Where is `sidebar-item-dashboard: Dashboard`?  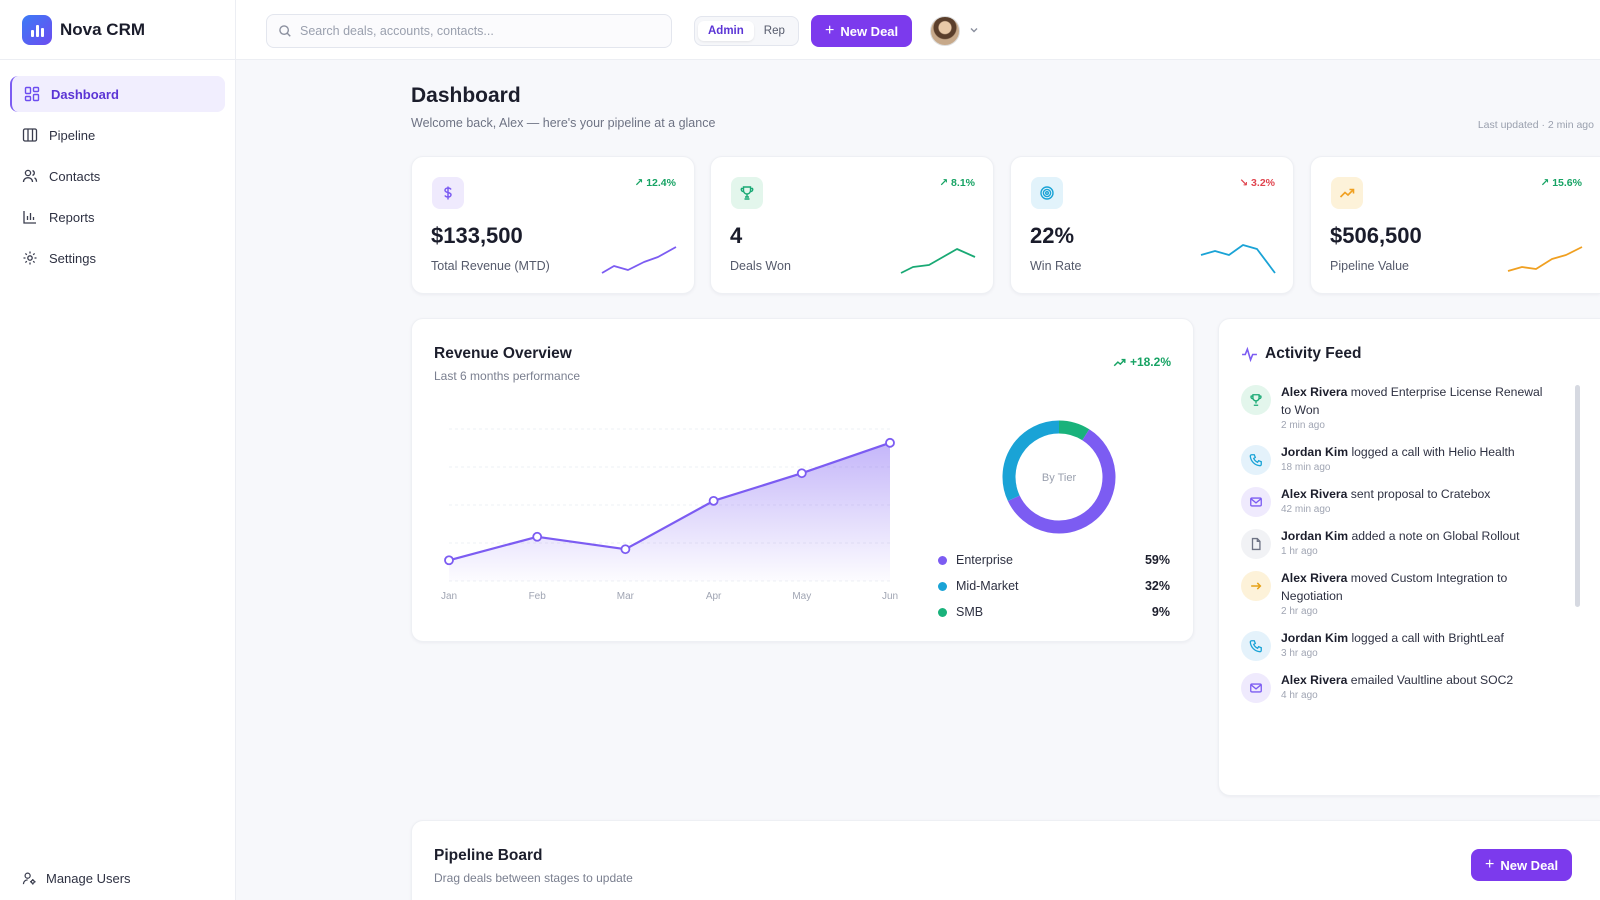
sidebar-item-dashboard: Dashboard is located at coordinates (117, 94).